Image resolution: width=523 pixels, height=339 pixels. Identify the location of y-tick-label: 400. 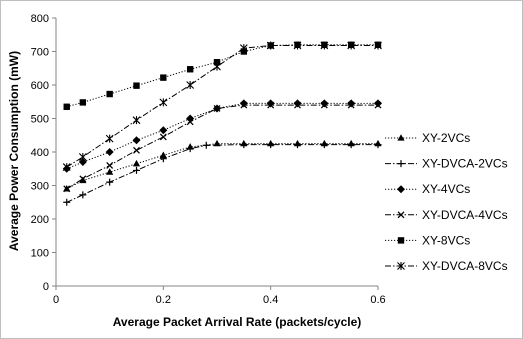
(40, 153).